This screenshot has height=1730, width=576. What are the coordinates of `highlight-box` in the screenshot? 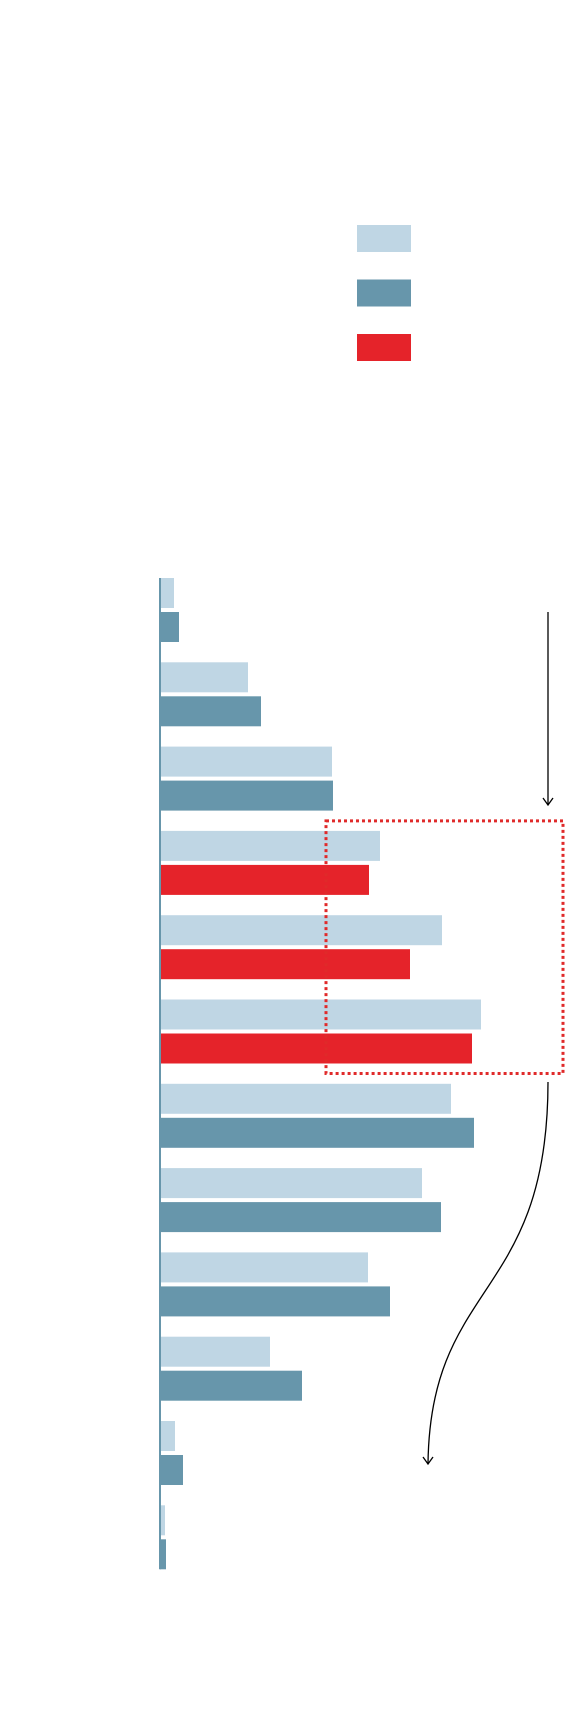 It's located at (444, 947).